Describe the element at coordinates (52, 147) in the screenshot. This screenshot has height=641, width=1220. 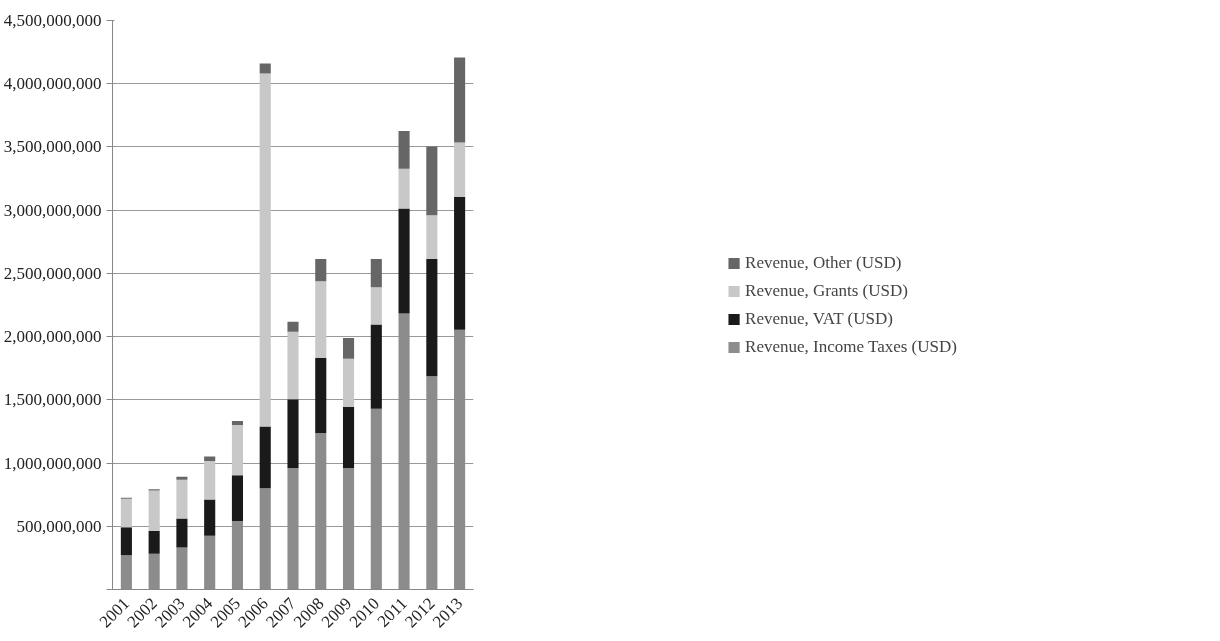
I see `y-tick-label: 3,500,000,000` at that location.